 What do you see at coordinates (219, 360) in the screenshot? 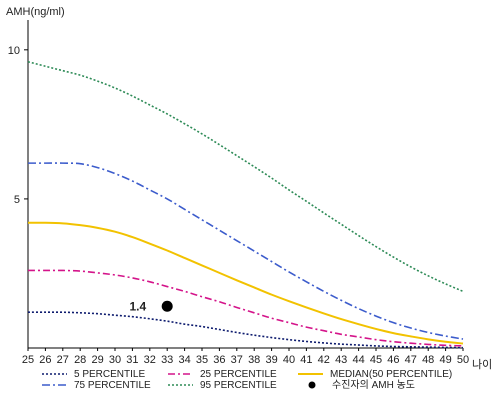
I see `x-tick-label: 36` at bounding box center [219, 360].